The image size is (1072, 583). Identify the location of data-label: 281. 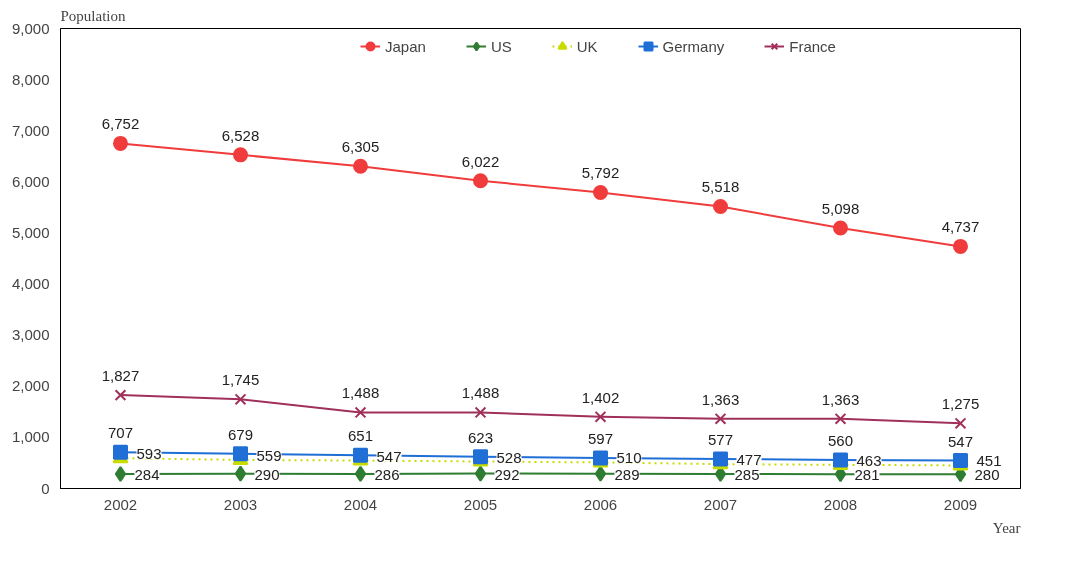
(867, 475).